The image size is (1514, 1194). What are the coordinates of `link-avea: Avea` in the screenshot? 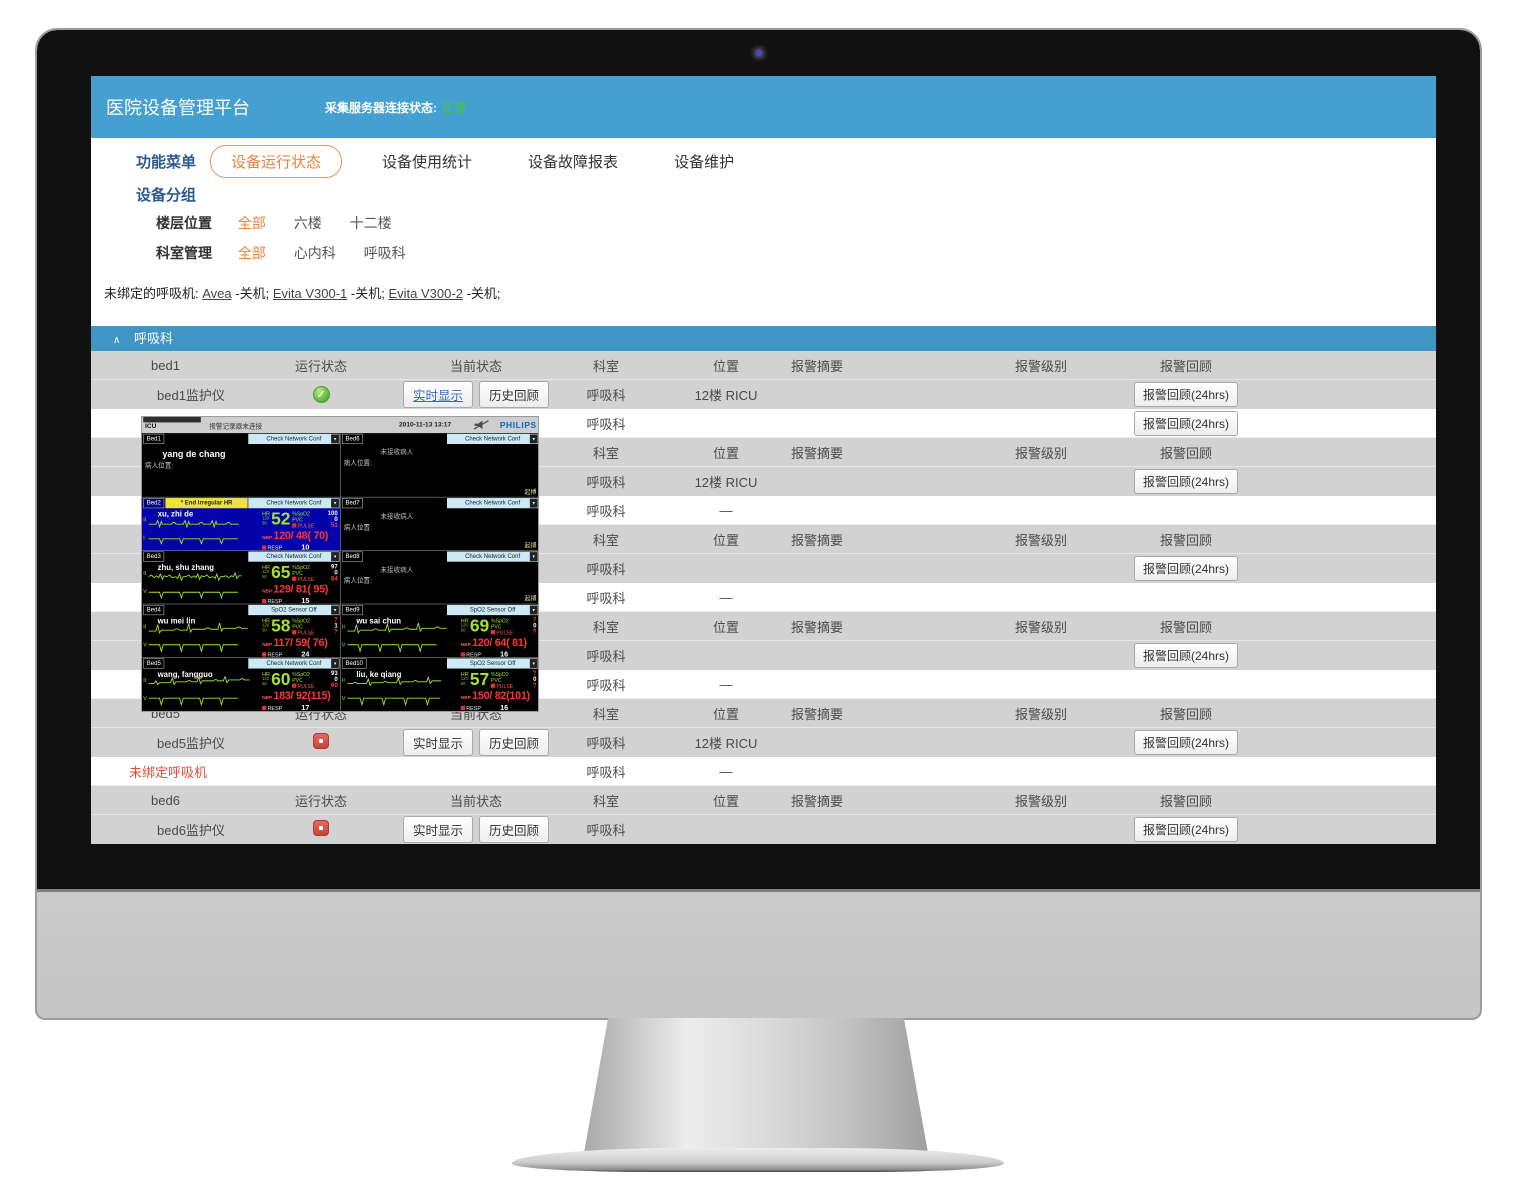 It's located at (217, 293).